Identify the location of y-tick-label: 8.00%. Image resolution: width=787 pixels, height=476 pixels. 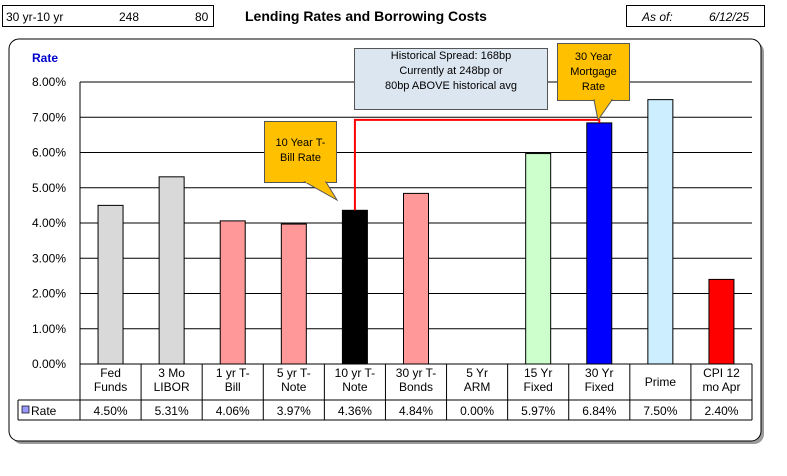
(49, 82).